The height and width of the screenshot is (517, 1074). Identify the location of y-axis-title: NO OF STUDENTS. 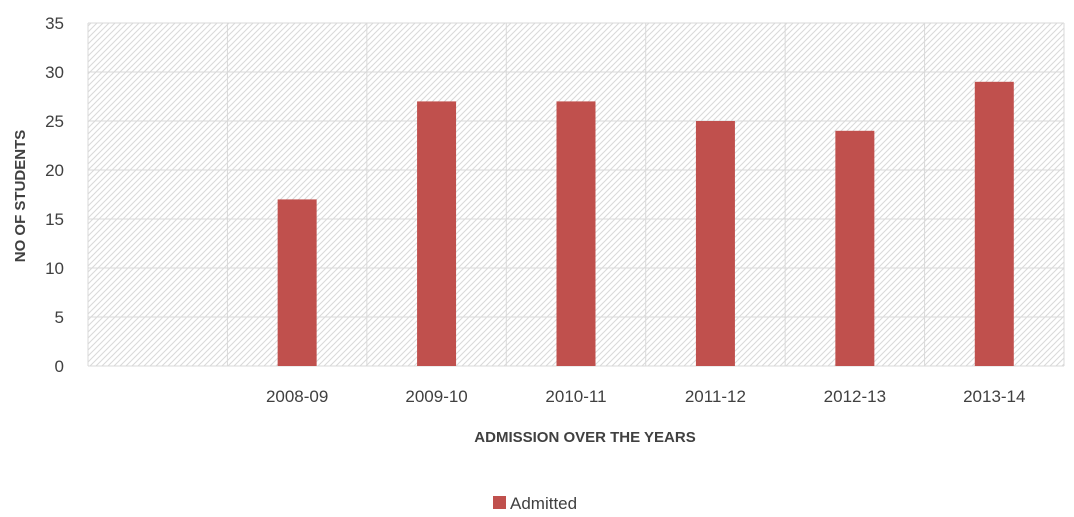
(20, 196).